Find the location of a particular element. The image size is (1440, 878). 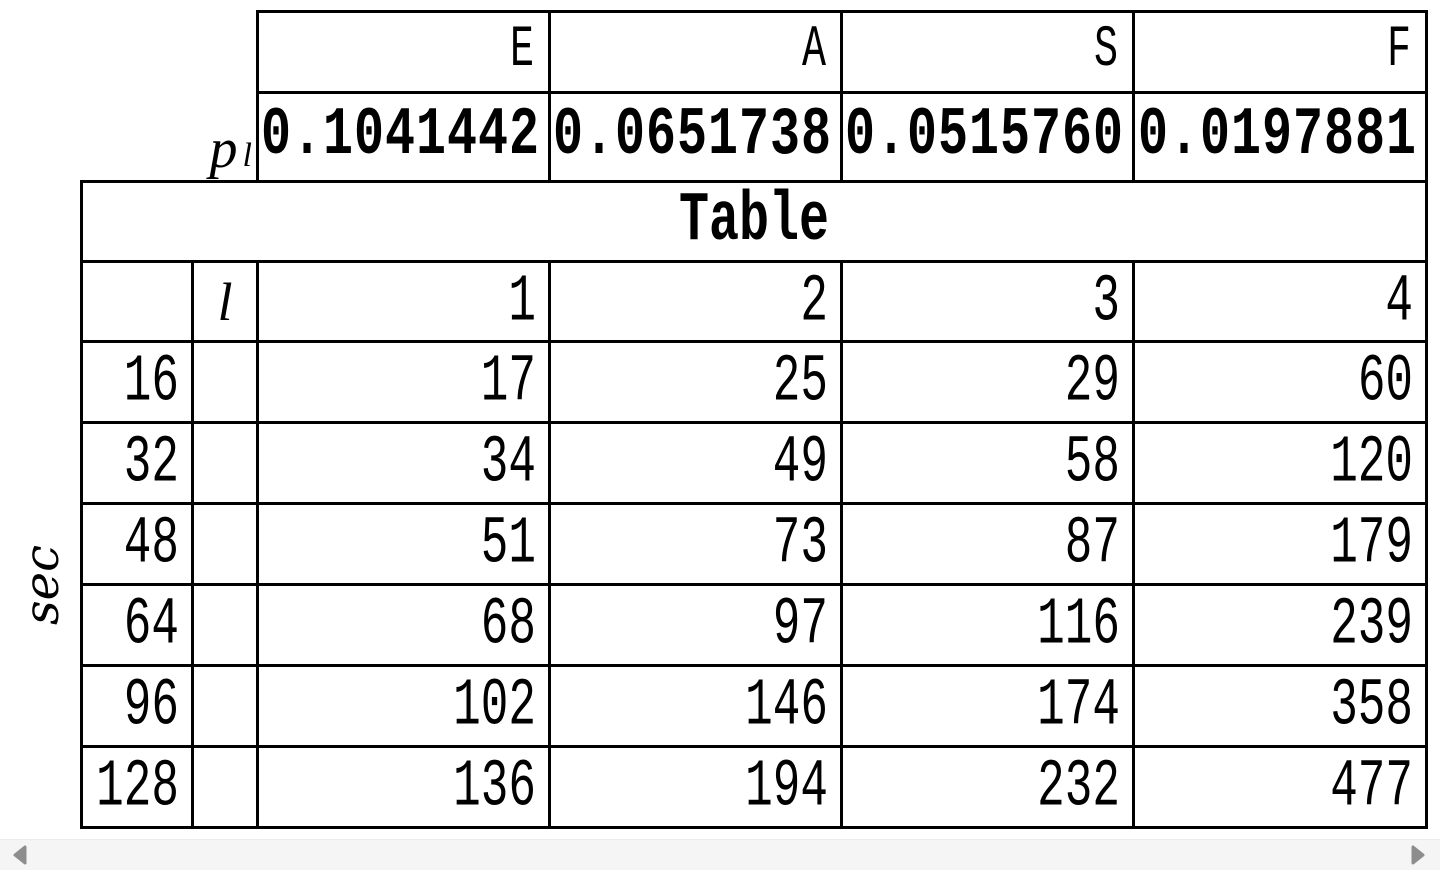

prob-value-cell: 0.1041442 is located at coordinates (403, 137).